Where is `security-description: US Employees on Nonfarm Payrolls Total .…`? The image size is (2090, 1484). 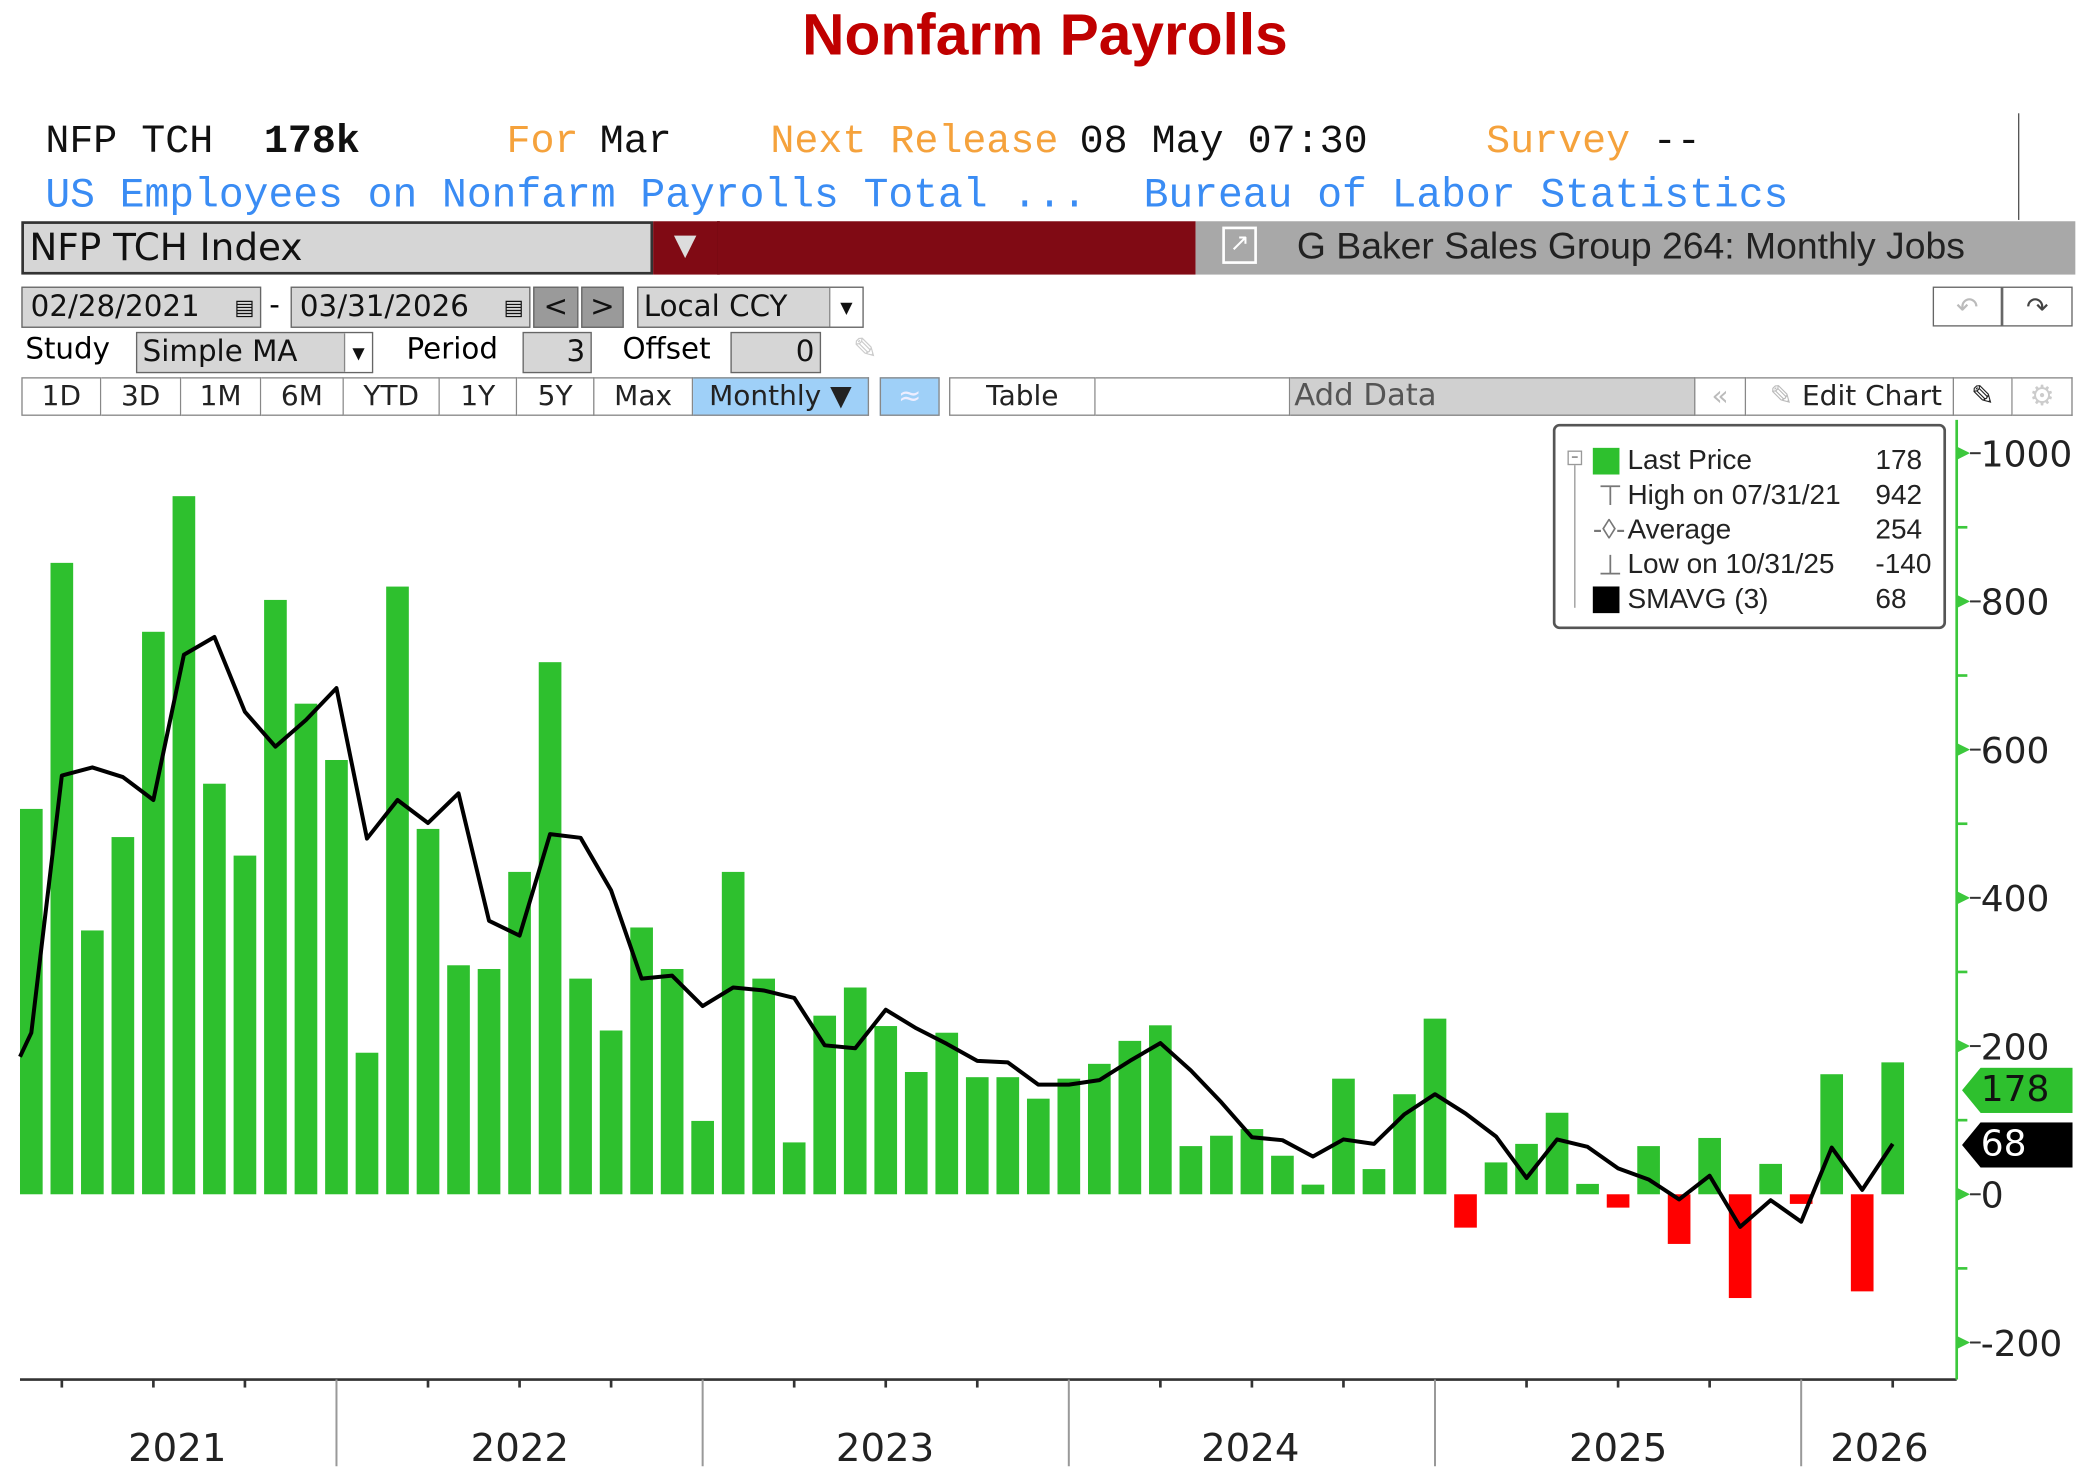
security-description: US Employees on Nonfarm Payrolls Total .… is located at coordinates (566, 196).